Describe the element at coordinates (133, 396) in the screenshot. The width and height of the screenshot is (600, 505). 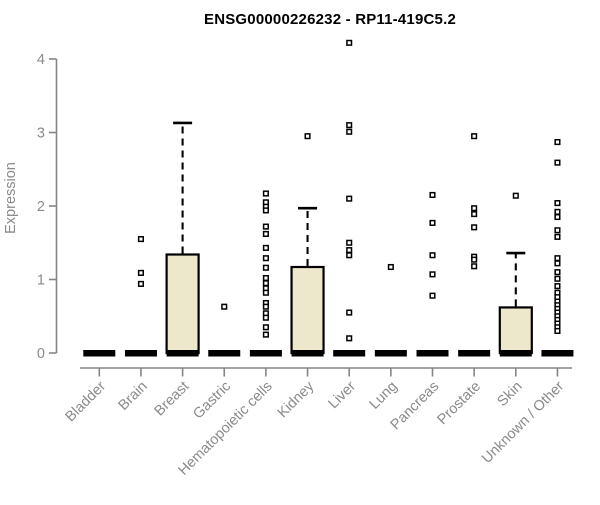
I see `x-tick-label-brain: Brain` at that location.